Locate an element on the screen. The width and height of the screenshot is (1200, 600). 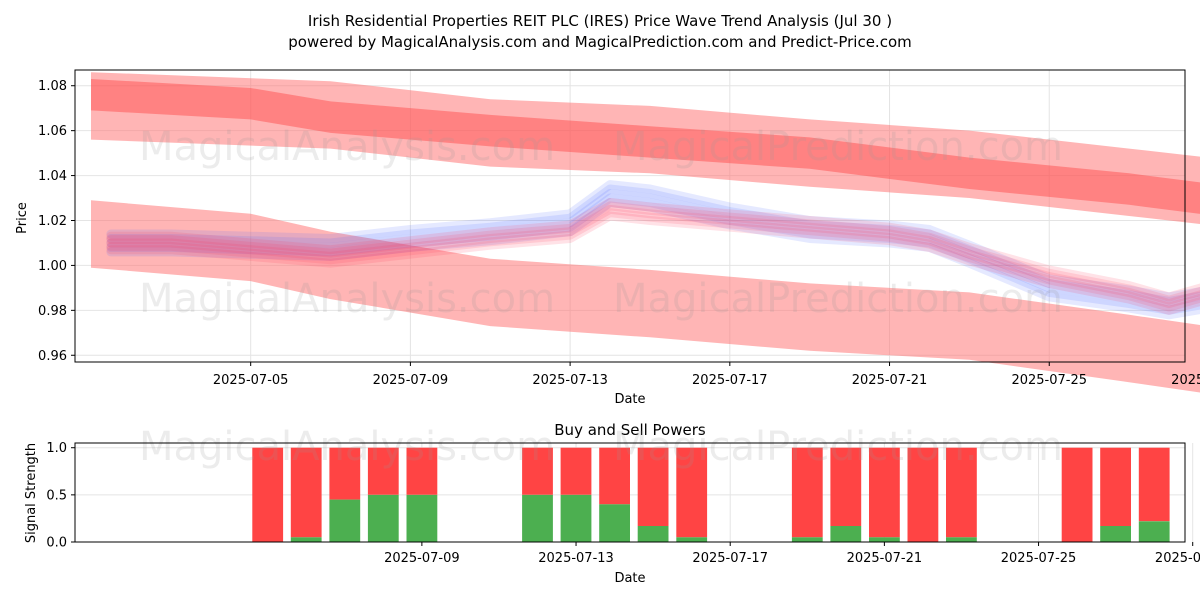
signal-x-tick-label: 2025-07-09 is located at coordinates (422, 558).